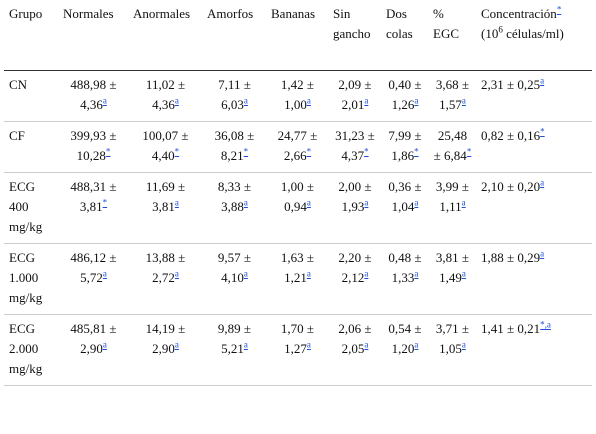 This screenshot has width=596, height=434. What do you see at coordinates (93, 267) in the screenshot?
I see `cell-text: 486,12 ± 5,72` at bounding box center [93, 267].